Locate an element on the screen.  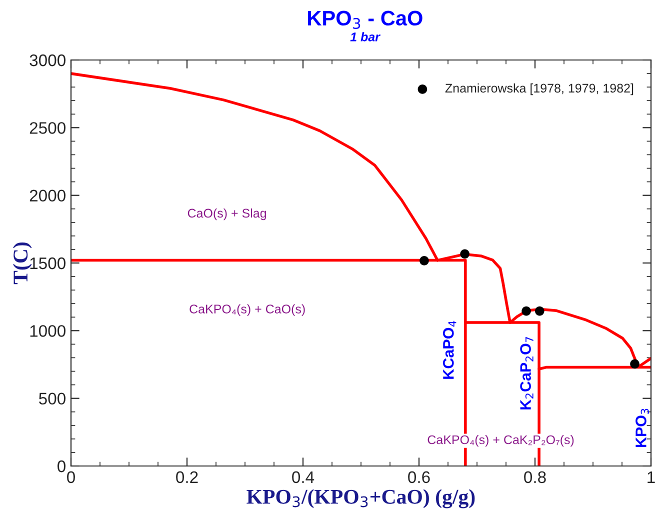
y-tick-label: 3000 is located at coordinates (48, 60).